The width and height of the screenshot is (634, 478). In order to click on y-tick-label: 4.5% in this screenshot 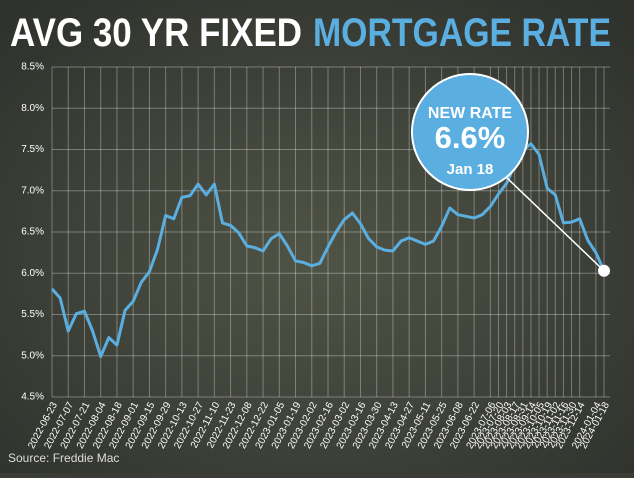, I will do `click(32, 397)`.